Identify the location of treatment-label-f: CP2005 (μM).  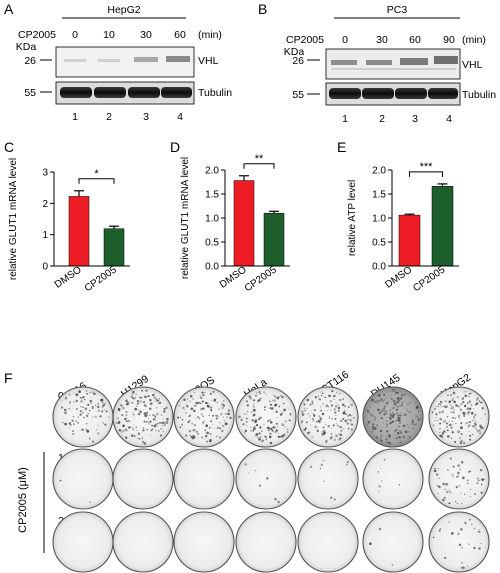
(23, 500).